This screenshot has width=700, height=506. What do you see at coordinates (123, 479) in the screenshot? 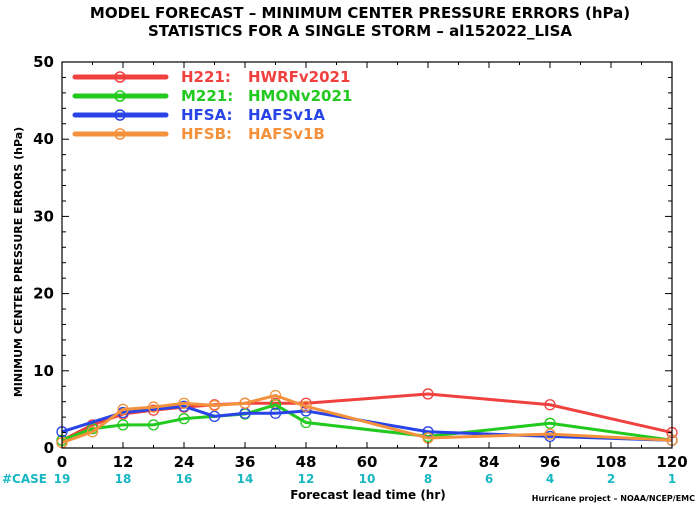
I see `case-count: 18` at bounding box center [123, 479].